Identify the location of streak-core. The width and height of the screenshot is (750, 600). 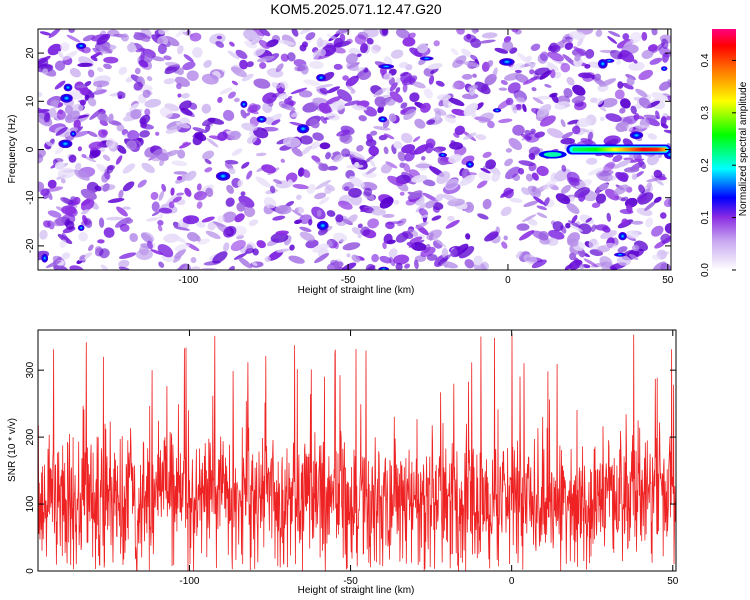
(619, 149).